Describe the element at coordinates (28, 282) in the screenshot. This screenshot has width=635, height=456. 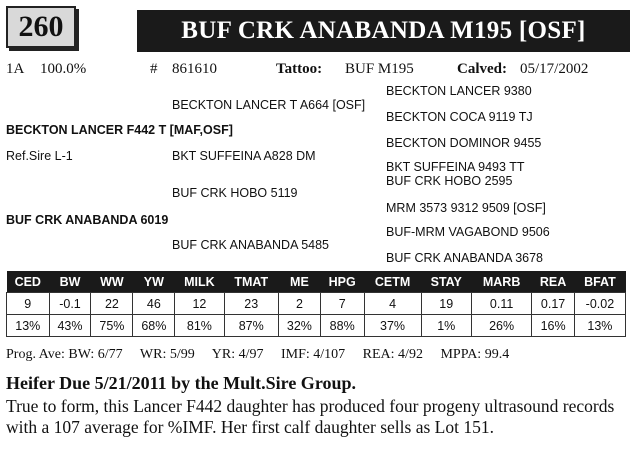
I see `epd-header: CED` at that location.